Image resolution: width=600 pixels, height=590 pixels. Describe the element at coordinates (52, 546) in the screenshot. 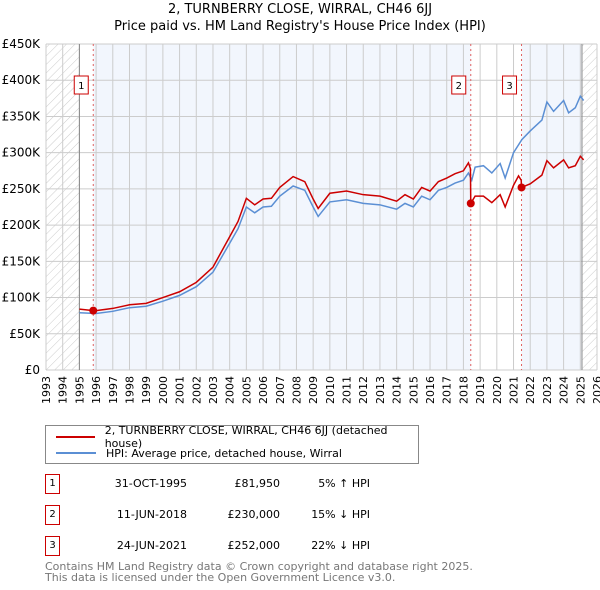

I see `sale-badge: 3` at that location.